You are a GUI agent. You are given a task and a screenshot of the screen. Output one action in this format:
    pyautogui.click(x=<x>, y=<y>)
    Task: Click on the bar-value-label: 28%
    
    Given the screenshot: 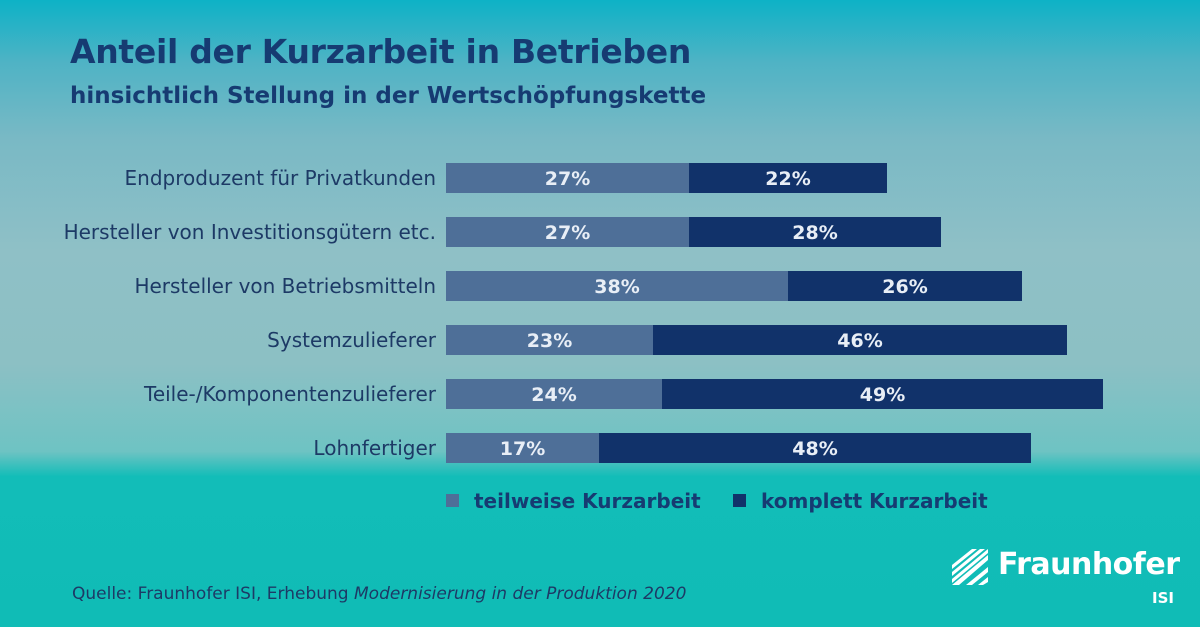 What is the action you would take?
    pyautogui.click(x=814, y=233)
    